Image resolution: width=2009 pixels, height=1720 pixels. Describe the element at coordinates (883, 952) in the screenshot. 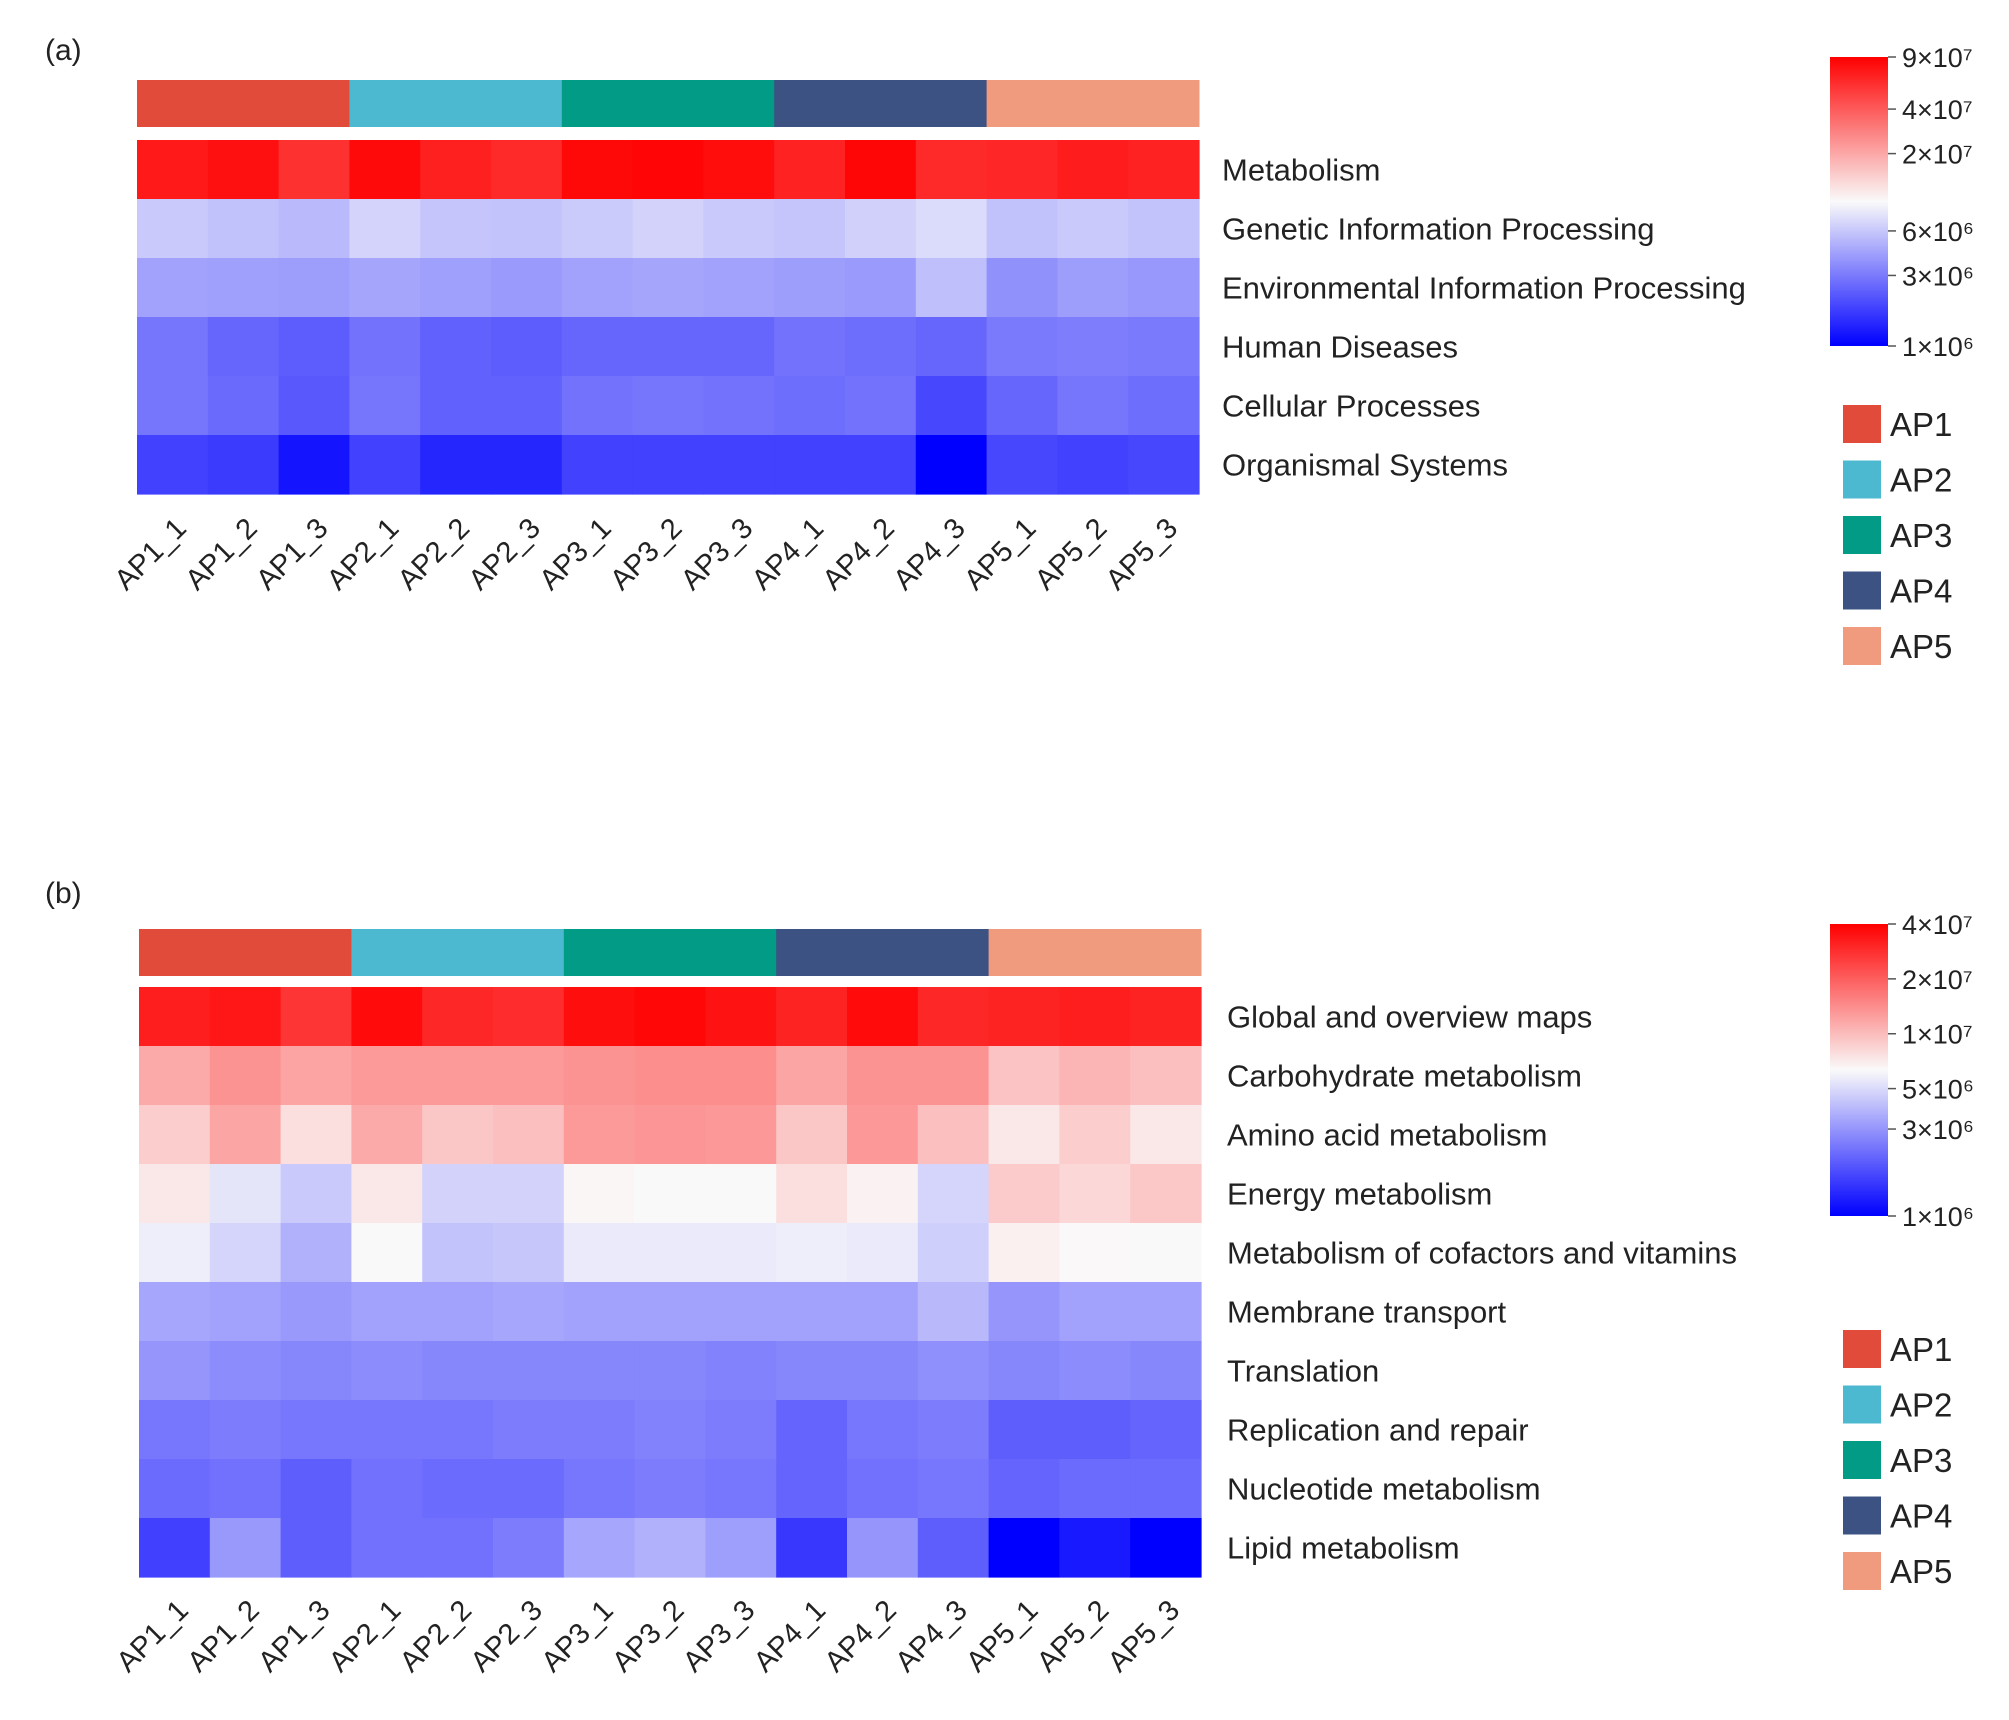

I see `group-bar-ap4` at that location.